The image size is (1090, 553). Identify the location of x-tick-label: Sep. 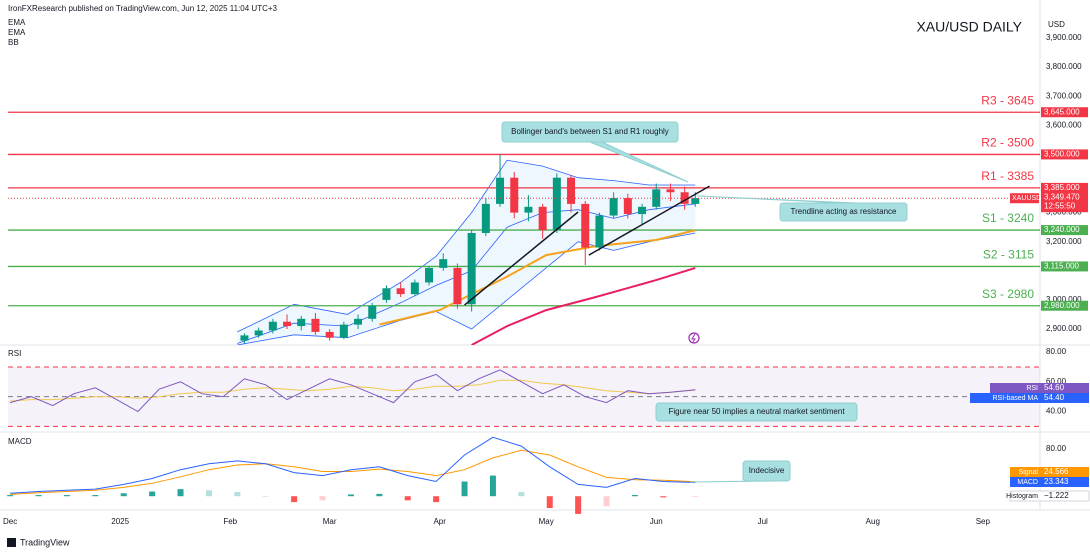
(983, 521).